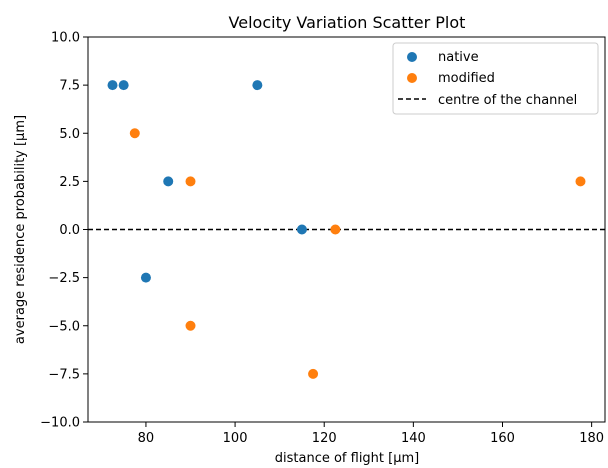 This screenshot has height=468, width=608. What do you see at coordinates (69, 86) in the screenshot?
I see `y-tick-label: 7.5` at bounding box center [69, 86].